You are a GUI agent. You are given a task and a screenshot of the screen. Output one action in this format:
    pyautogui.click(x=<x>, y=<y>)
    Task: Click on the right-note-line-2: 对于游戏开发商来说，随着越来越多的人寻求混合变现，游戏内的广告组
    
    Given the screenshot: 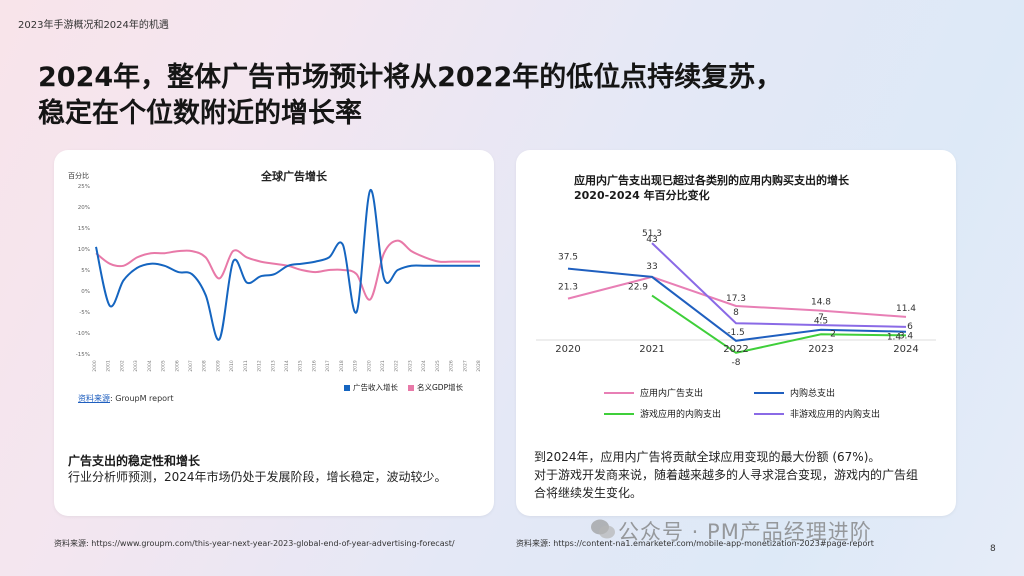 What is the action you would take?
    pyautogui.click(x=726, y=475)
    